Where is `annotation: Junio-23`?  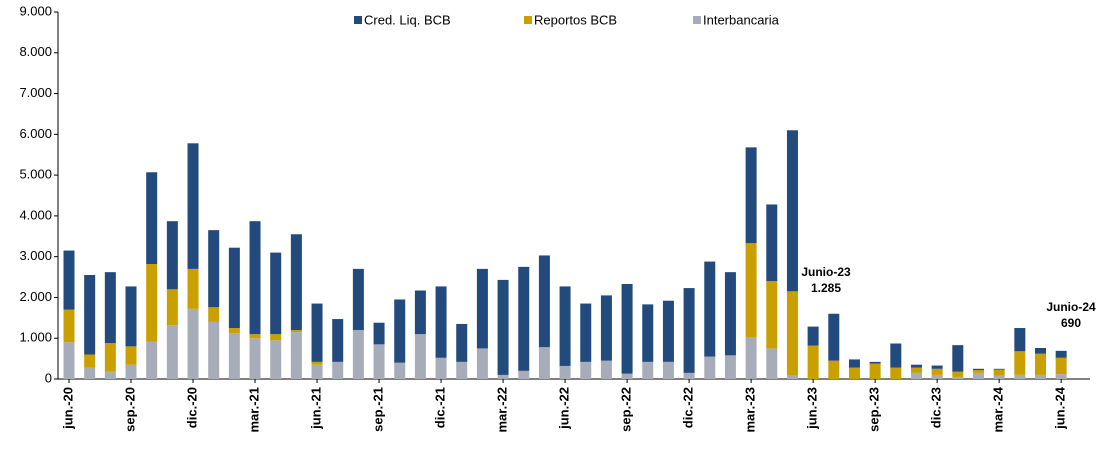 annotation: Junio-23 is located at coordinates (826, 272).